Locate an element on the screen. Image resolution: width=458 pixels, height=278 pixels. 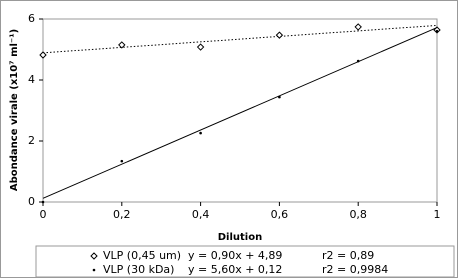
y-tick-label: 4 is located at coordinates (31, 79).